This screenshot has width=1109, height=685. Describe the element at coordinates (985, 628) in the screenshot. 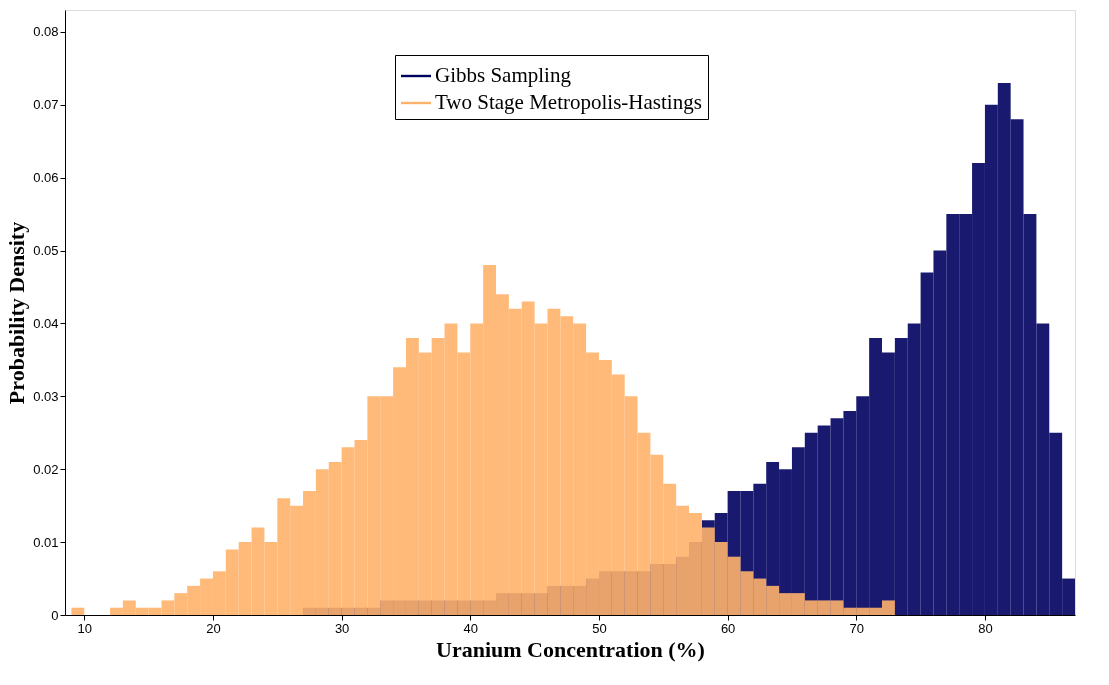

I see `x-tick-label: 80` at that location.